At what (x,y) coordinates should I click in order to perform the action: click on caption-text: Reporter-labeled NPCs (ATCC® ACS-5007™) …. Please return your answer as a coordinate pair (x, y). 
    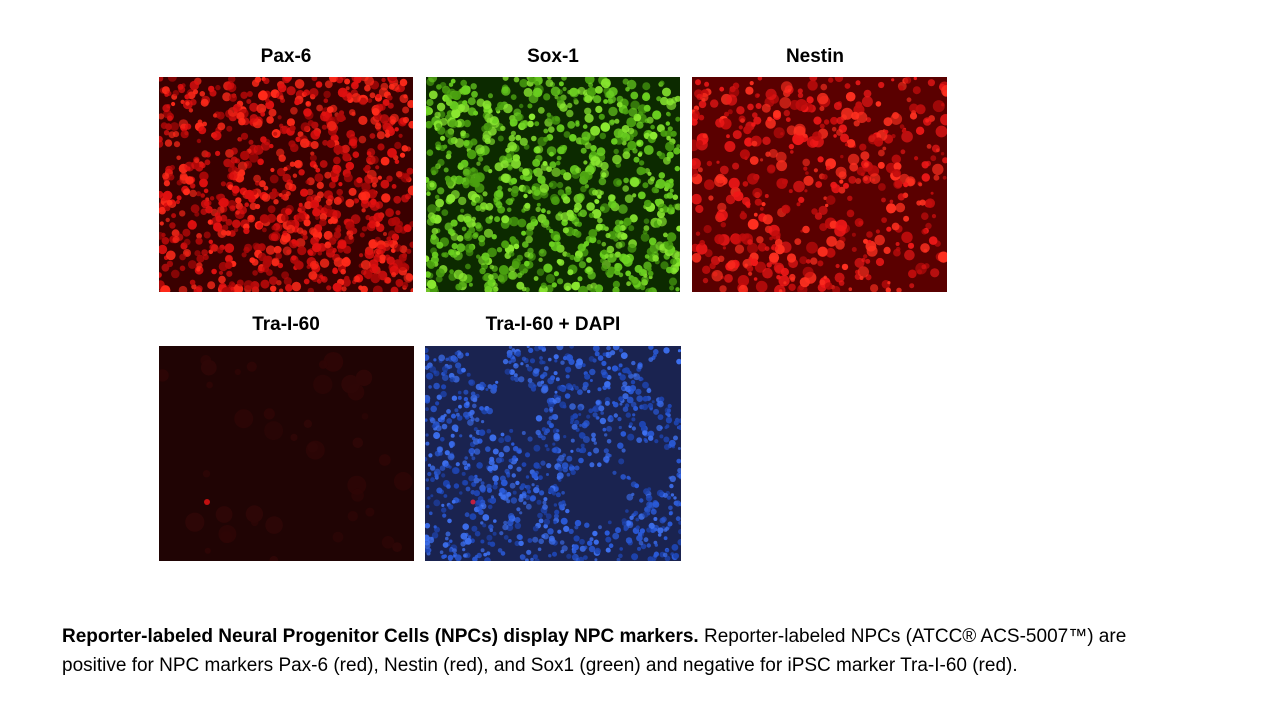
    Looking at the image, I should click on (594, 651).